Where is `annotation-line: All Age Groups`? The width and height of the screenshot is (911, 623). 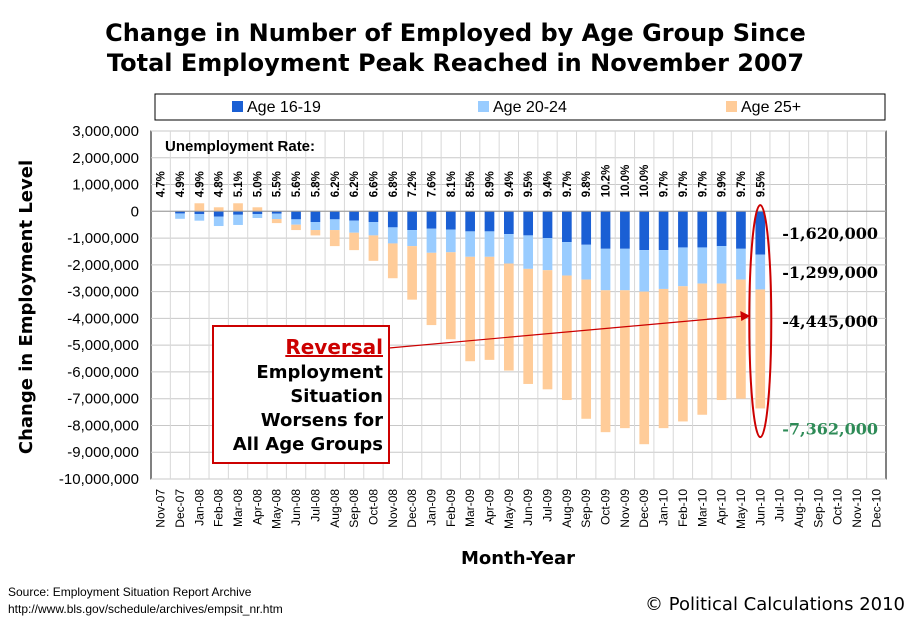
annotation-line: All Age Groups is located at coordinates (308, 444).